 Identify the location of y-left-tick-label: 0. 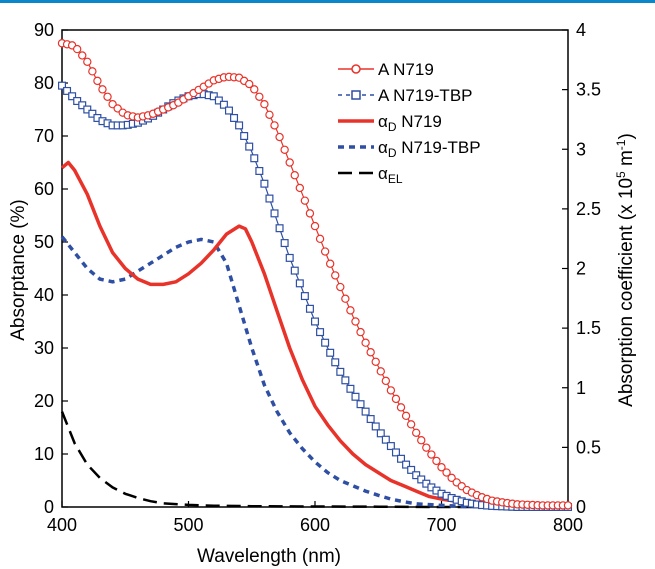
(49, 507).